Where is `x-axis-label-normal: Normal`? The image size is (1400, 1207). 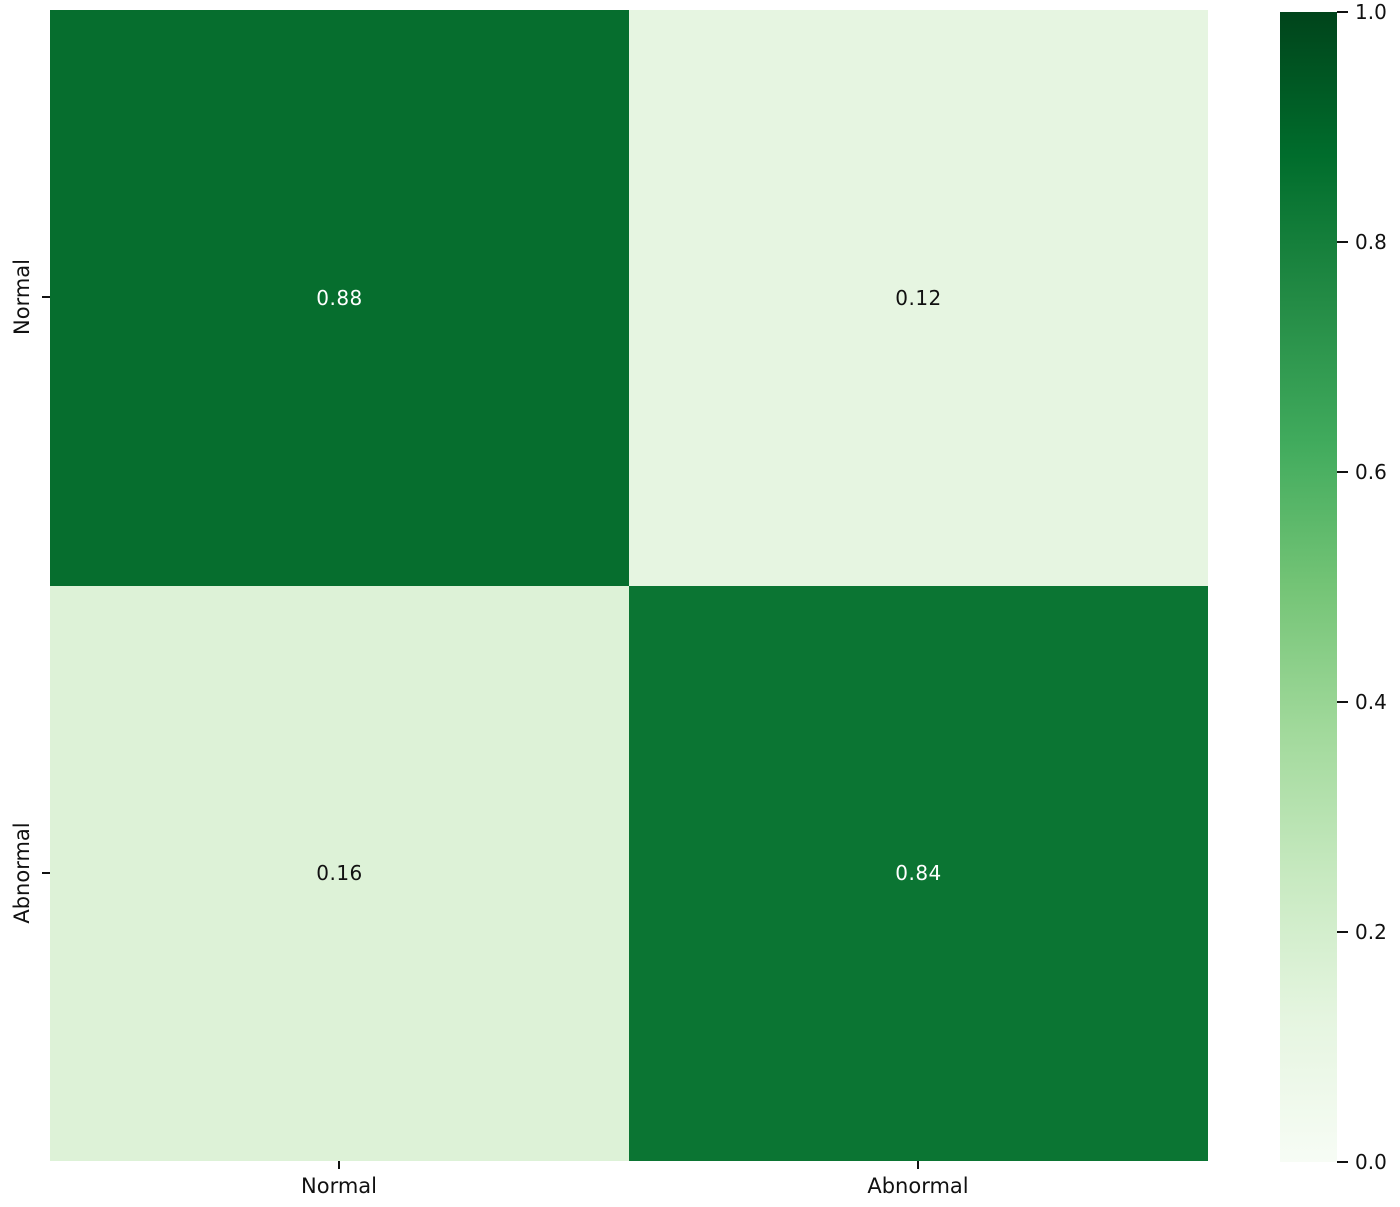 x-axis-label-normal: Normal is located at coordinates (339, 1186).